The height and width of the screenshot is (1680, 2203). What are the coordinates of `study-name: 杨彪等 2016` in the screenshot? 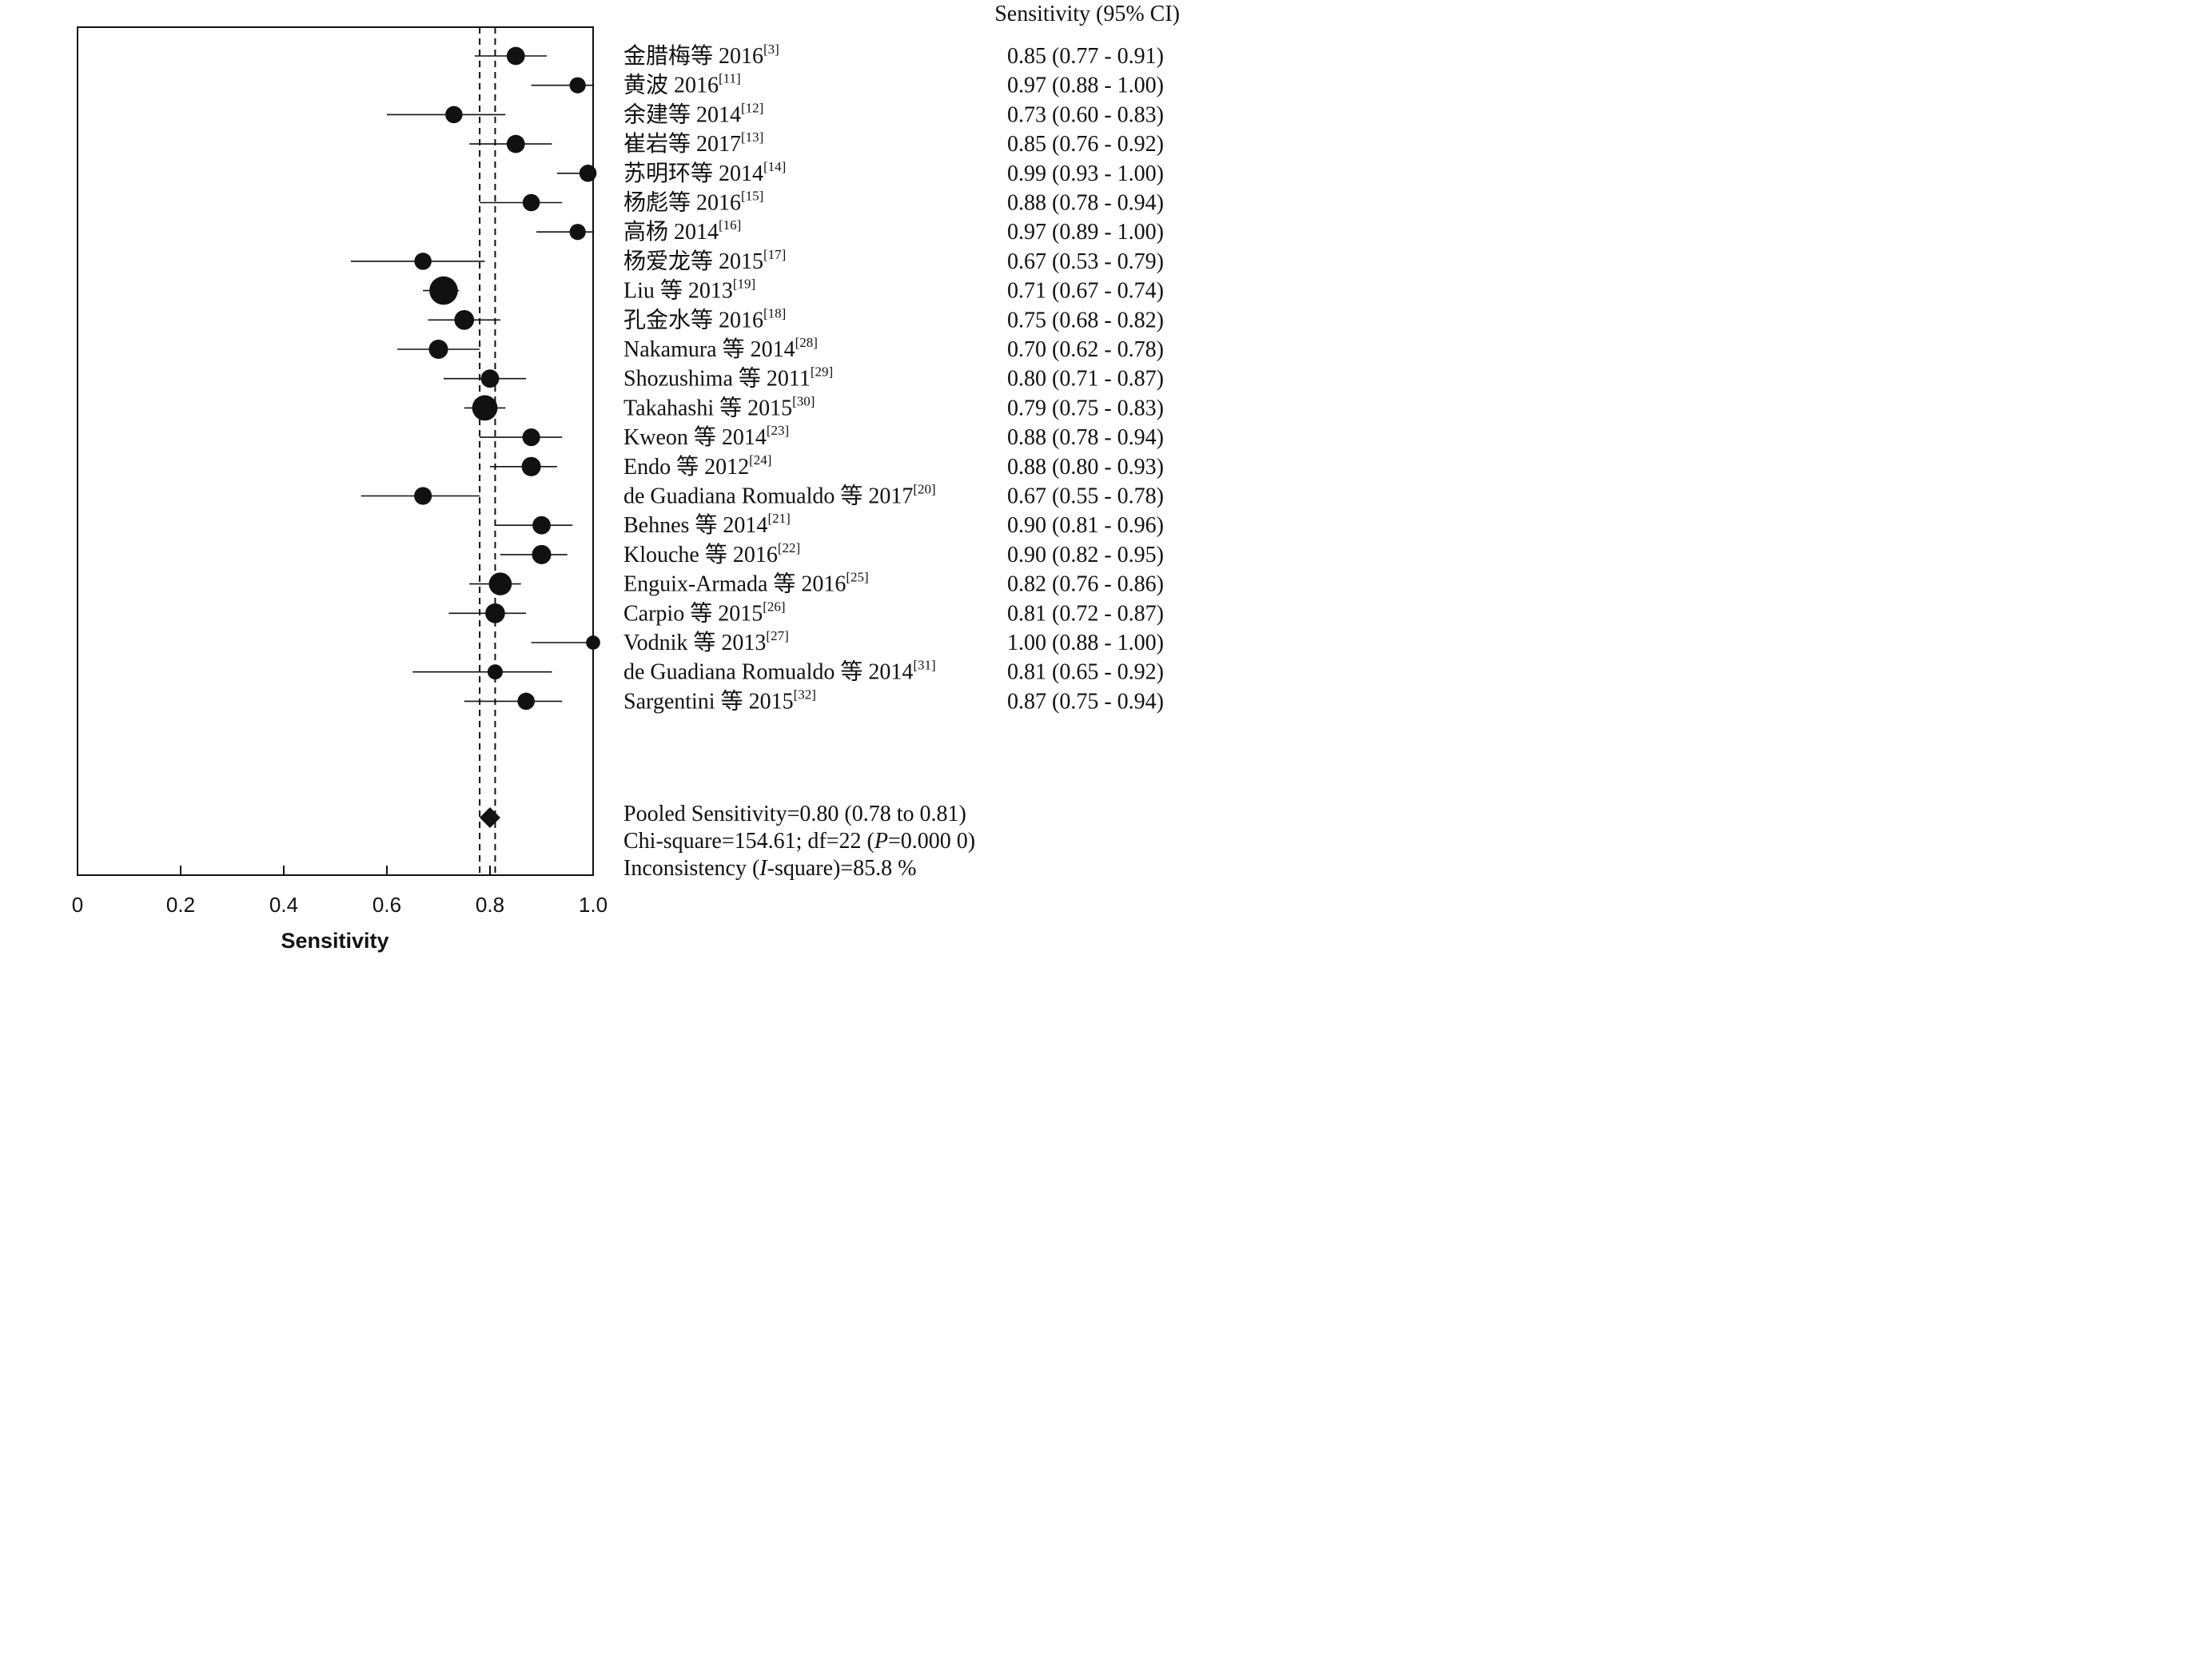 It's located at (682, 203).